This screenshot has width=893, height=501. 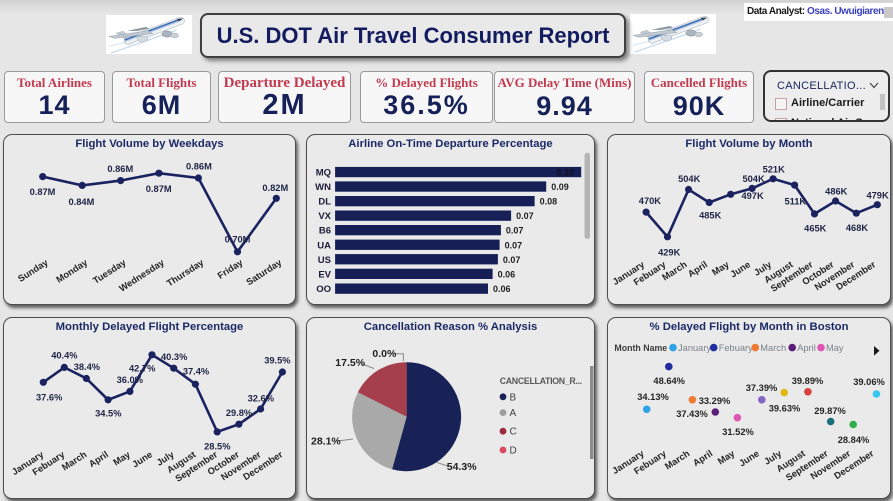 What do you see at coordinates (836, 192) in the screenshot?
I see `svg-text: 486K` at bounding box center [836, 192].